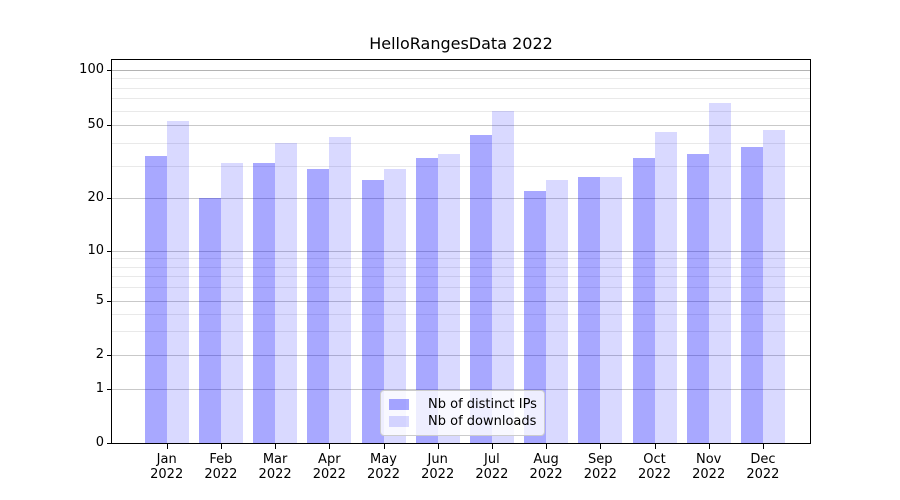 The height and width of the screenshot is (500, 900). I want to click on y-tick-label-1: 1, so click(99, 388).